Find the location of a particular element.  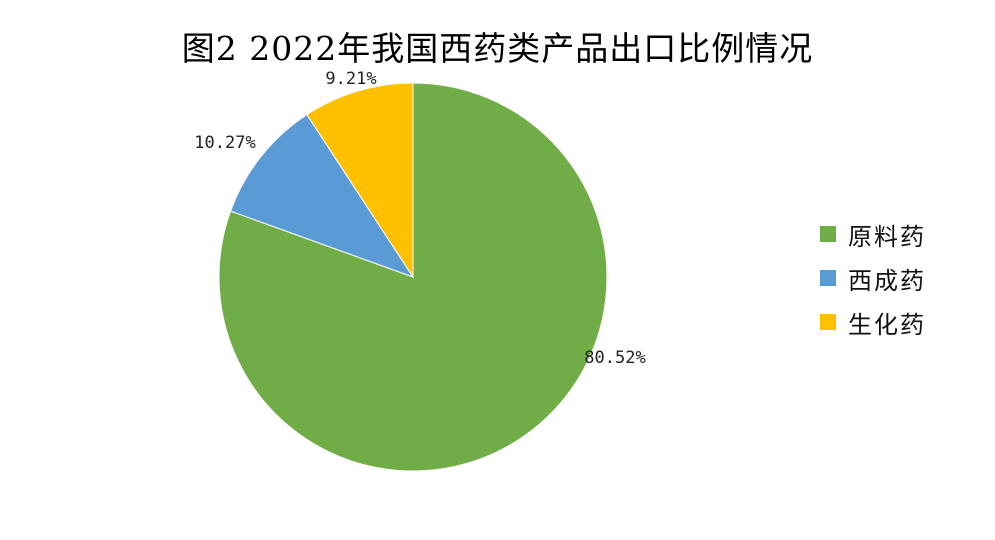

legend-item-shenghuayao: 生化药 is located at coordinates (873, 322).